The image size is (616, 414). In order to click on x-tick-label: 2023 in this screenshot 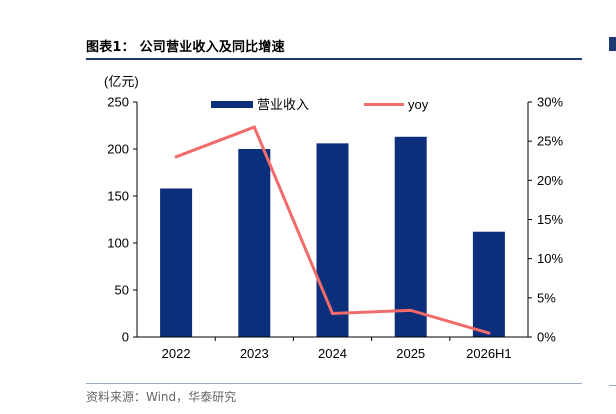, I will do `click(254, 353)`.